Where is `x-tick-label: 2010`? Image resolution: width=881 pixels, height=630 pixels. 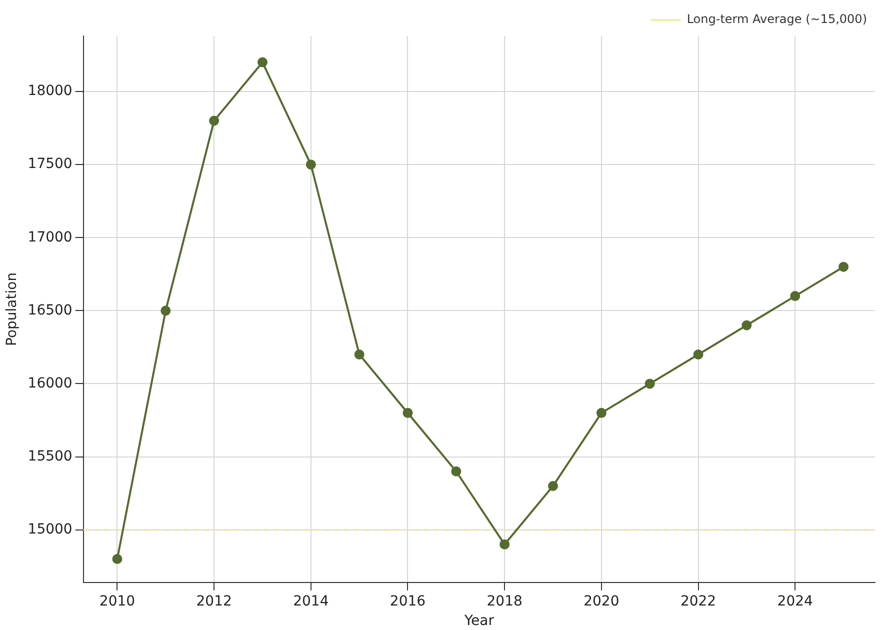
x-tick-label: 2010 is located at coordinates (117, 601).